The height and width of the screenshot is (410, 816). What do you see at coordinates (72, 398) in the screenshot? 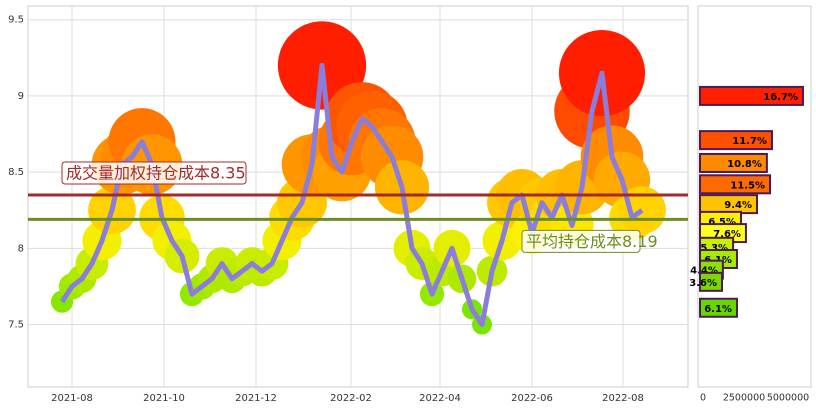
I see `x-tick-label: 2021-08` at bounding box center [72, 398].